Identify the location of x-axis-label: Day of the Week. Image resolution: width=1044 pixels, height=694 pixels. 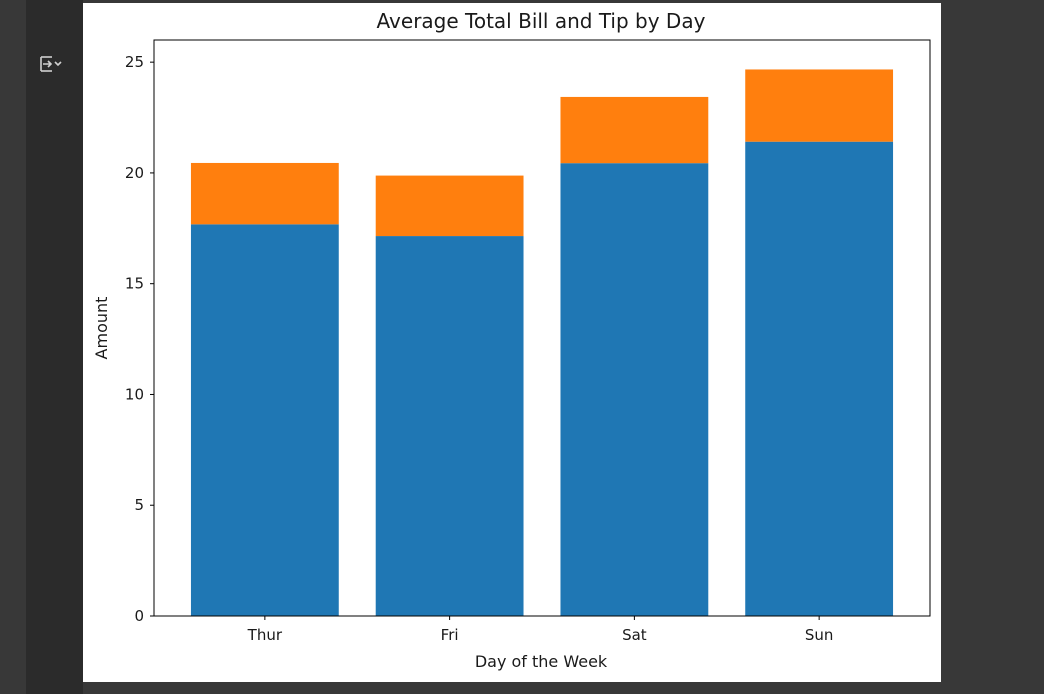
(541, 661).